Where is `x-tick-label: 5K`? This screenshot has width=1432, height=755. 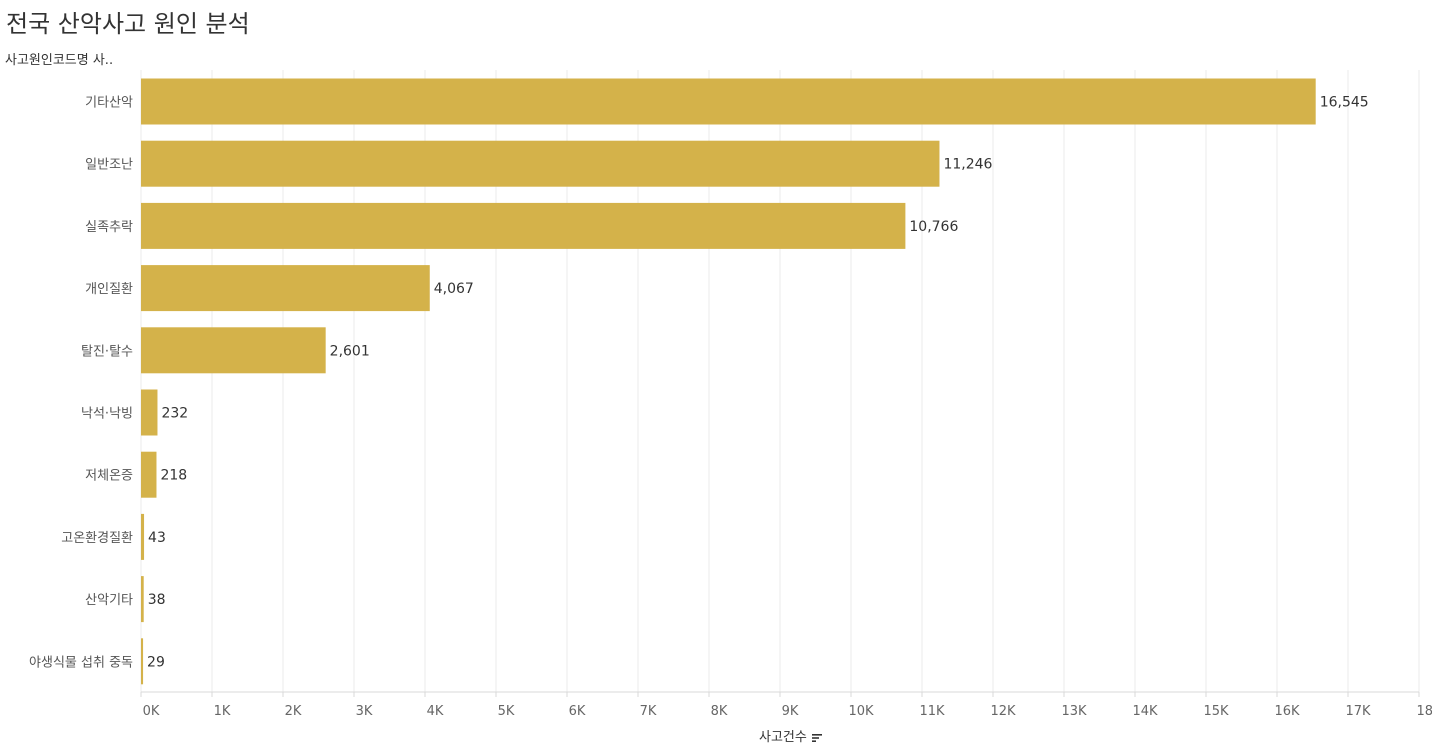 x-tick-label: 5K is located at coordinates (506, 711).